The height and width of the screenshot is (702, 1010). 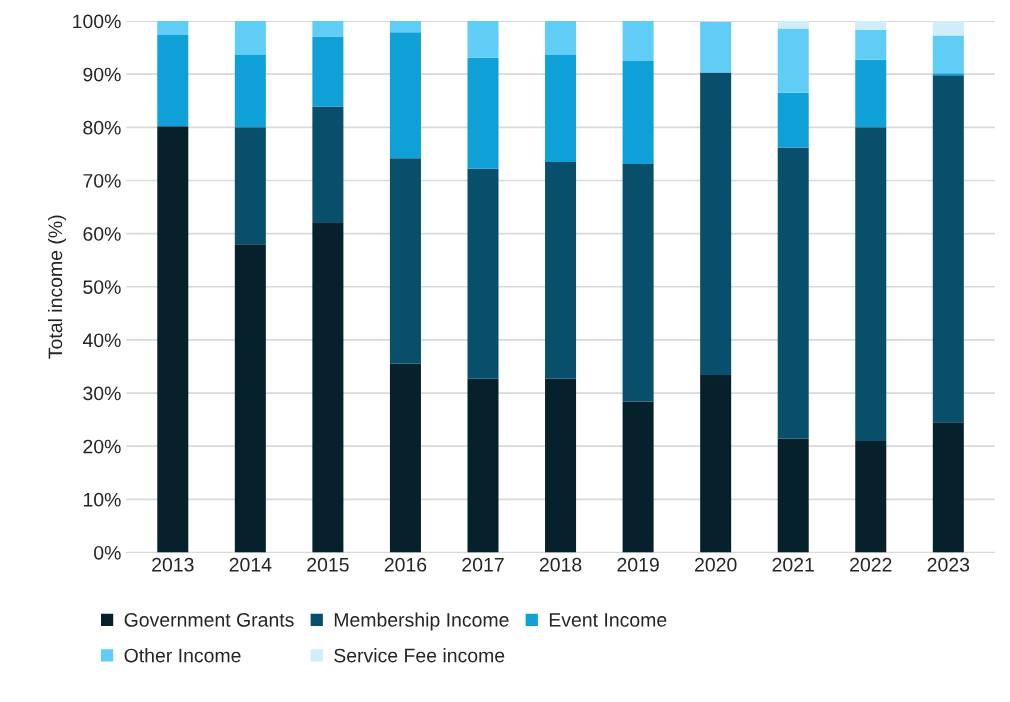 I want to click on y-tick-label: 70%, so click(x=102, y=180).